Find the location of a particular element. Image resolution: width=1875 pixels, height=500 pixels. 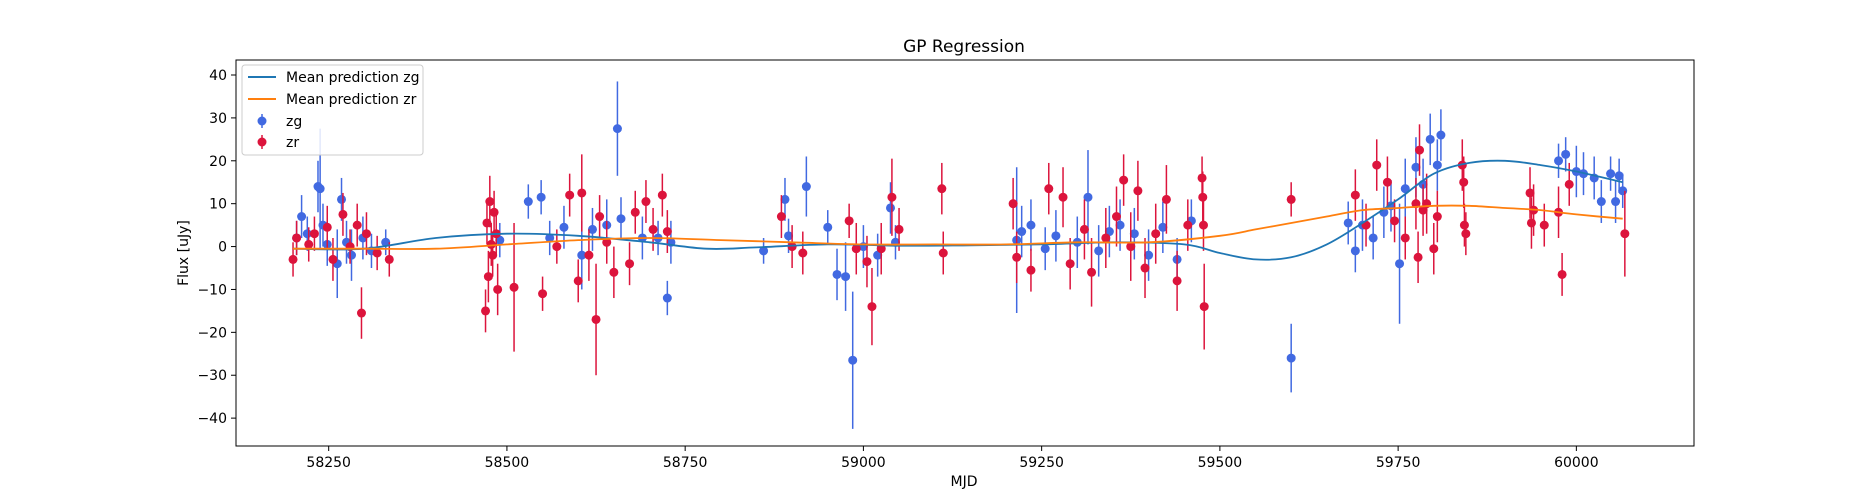

x-tick-label: 59250 is located at coordinates (1041, 463).